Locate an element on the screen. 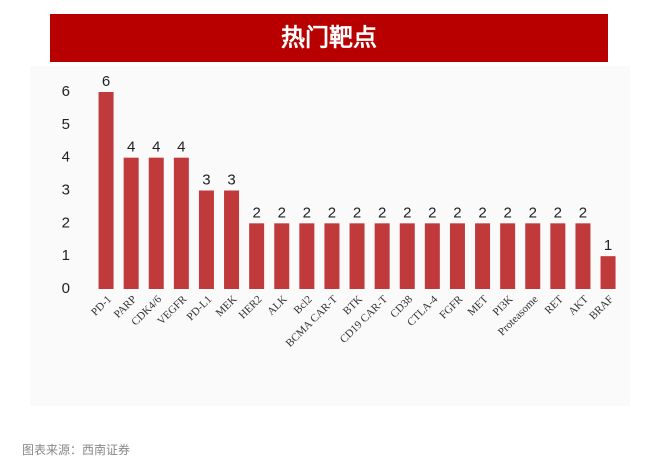 The height and width of the screenshot is (466, 661). y-tick-label: 4 is located at coordinates (66, 157).